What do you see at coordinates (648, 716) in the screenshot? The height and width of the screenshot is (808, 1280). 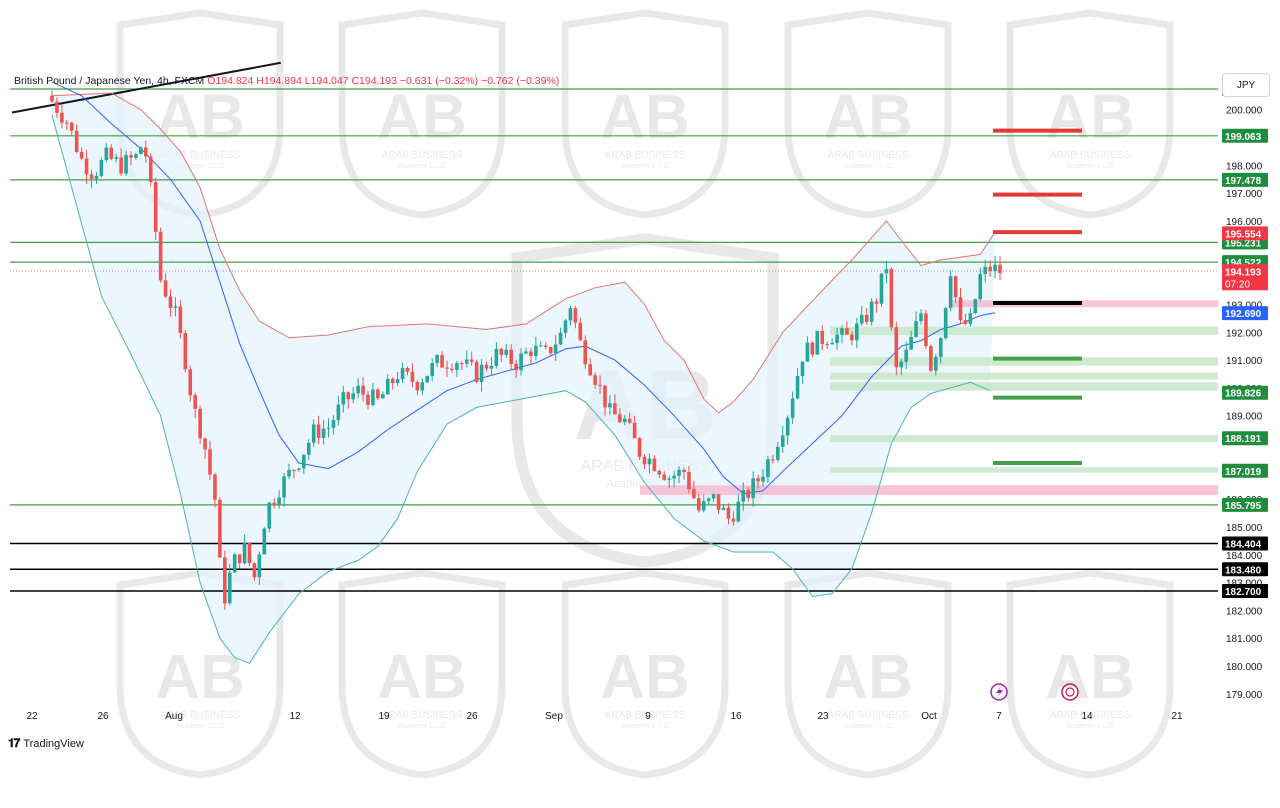 I see `x-tick-label: 9` at bounding box center [648, 716].